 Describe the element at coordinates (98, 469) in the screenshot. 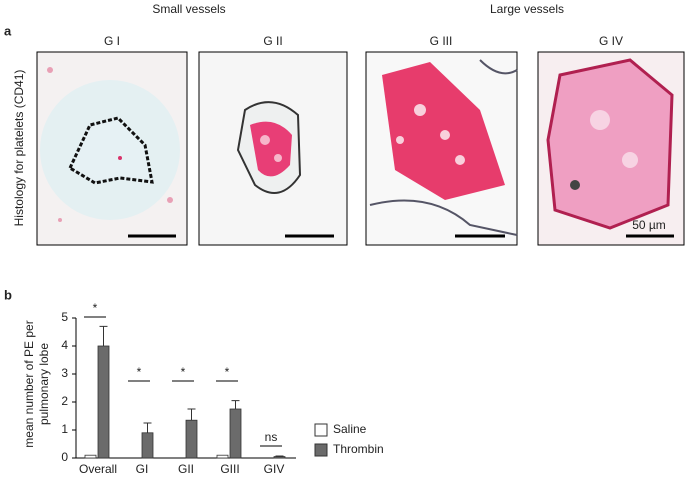

I see `x-tick-label: Overall` at that location.